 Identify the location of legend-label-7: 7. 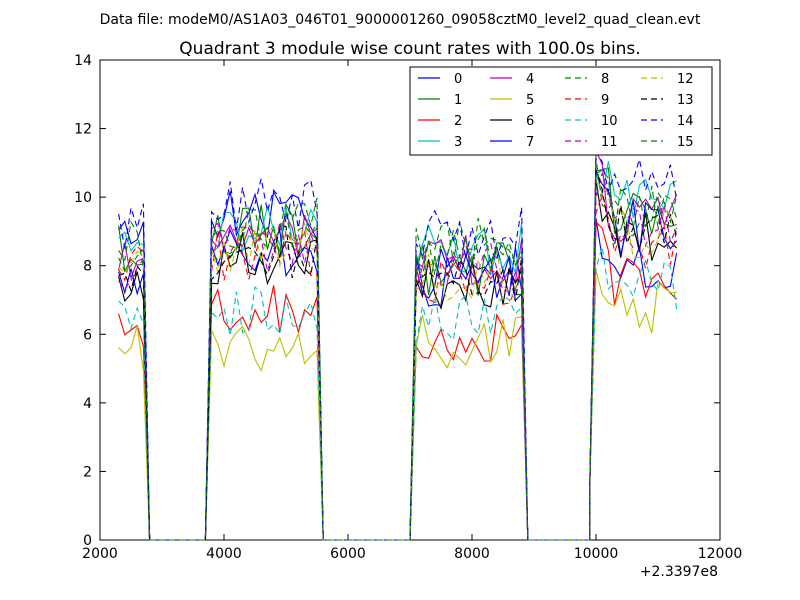
(530, 142).